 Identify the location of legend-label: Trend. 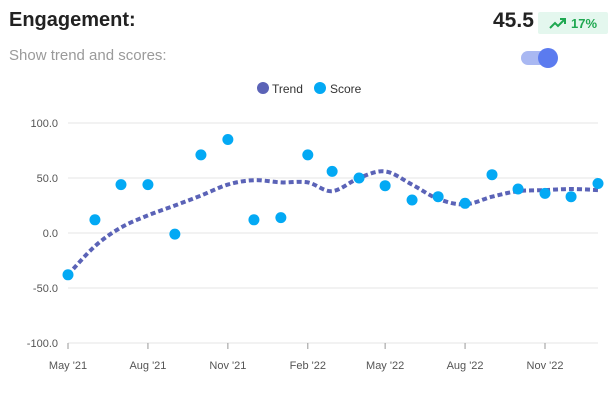
(287, 89).